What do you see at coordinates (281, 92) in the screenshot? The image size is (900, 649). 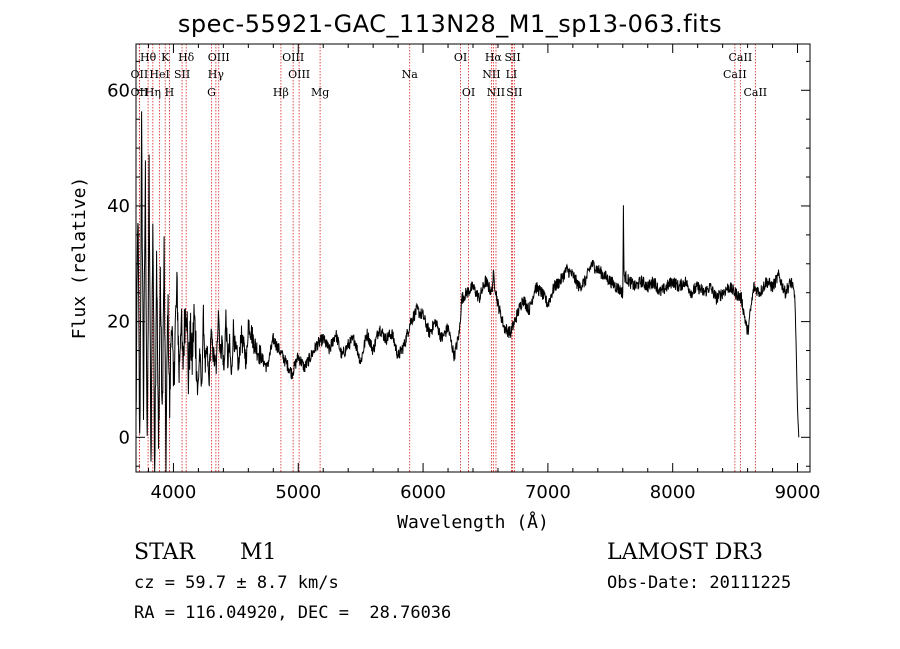 I see `line-label-14: Hβ` at bounding box center [281, 92].